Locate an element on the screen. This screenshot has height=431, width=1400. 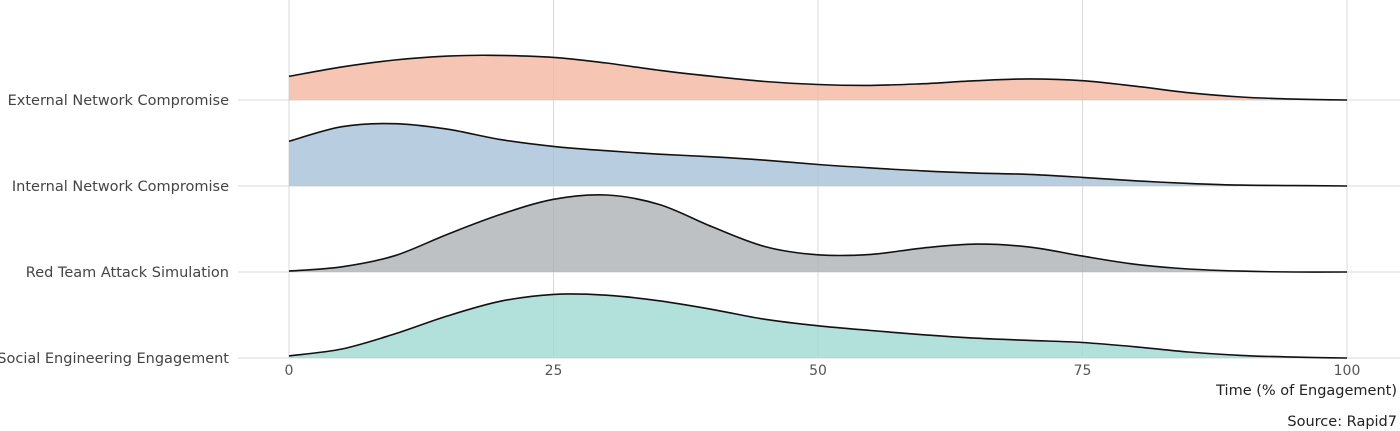
y-category-label: Red Team Attack Simulation is located at coordinates (127, 273).